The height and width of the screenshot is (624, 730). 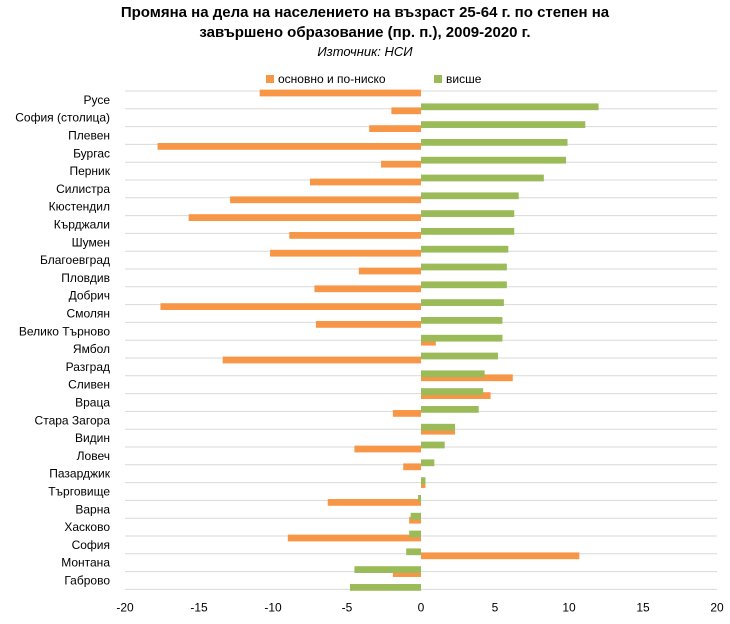 I want to click on x-tick-label: -5, so click(x=347, y=607).